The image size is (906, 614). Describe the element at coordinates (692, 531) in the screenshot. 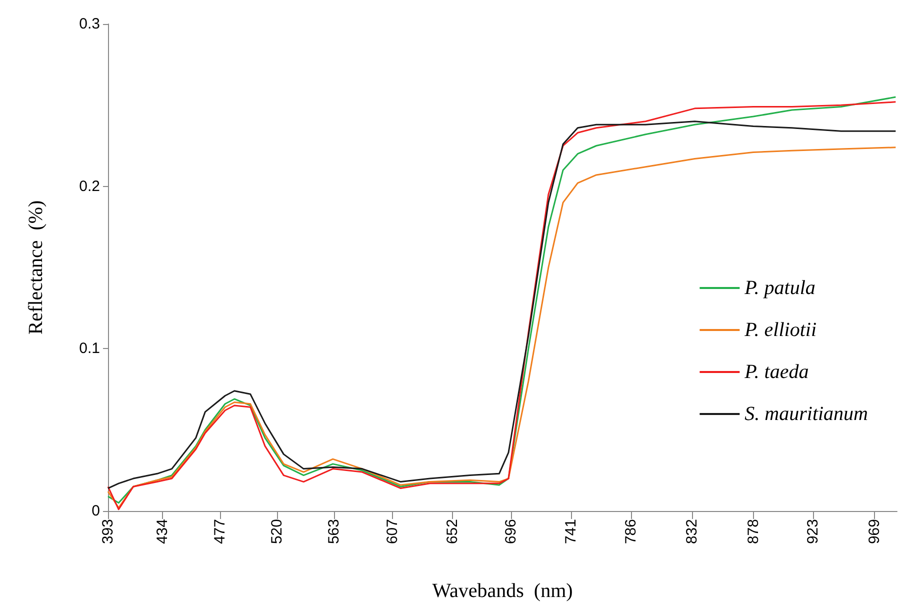

I see `x-tick-label: 832` at that location.